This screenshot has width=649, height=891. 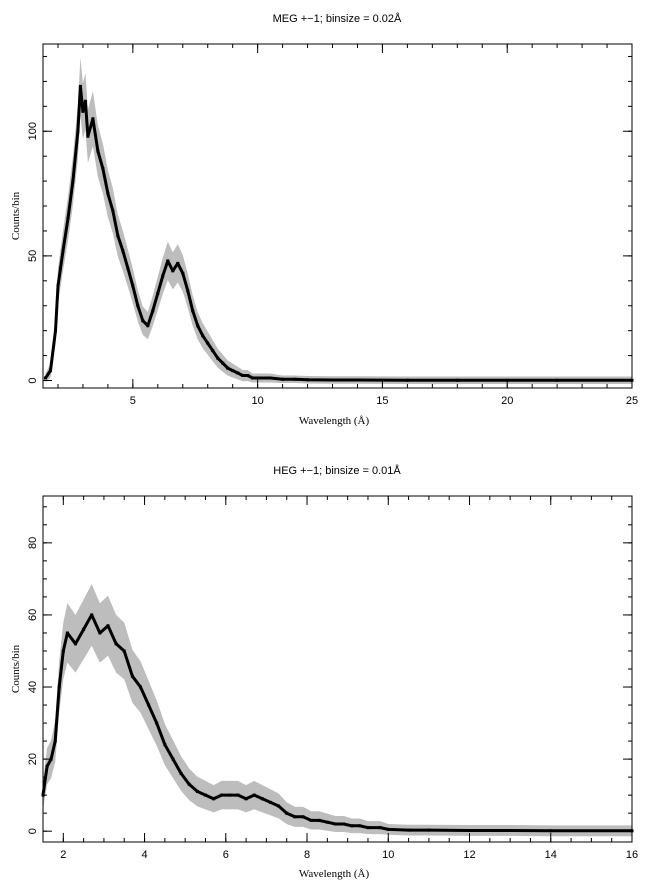 What do you see at coordinates (632, 855) in the screenshot?
I see `x-tick-label: 16` at bounding box center [632, 855].